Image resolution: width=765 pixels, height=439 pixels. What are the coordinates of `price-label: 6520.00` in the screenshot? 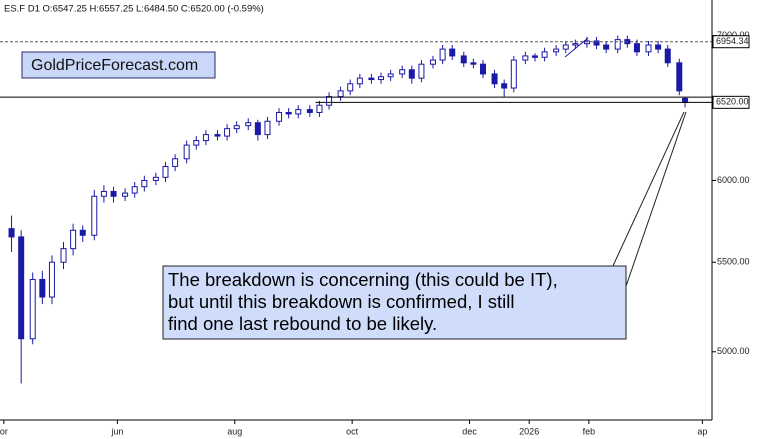 It's located at (732, 102).